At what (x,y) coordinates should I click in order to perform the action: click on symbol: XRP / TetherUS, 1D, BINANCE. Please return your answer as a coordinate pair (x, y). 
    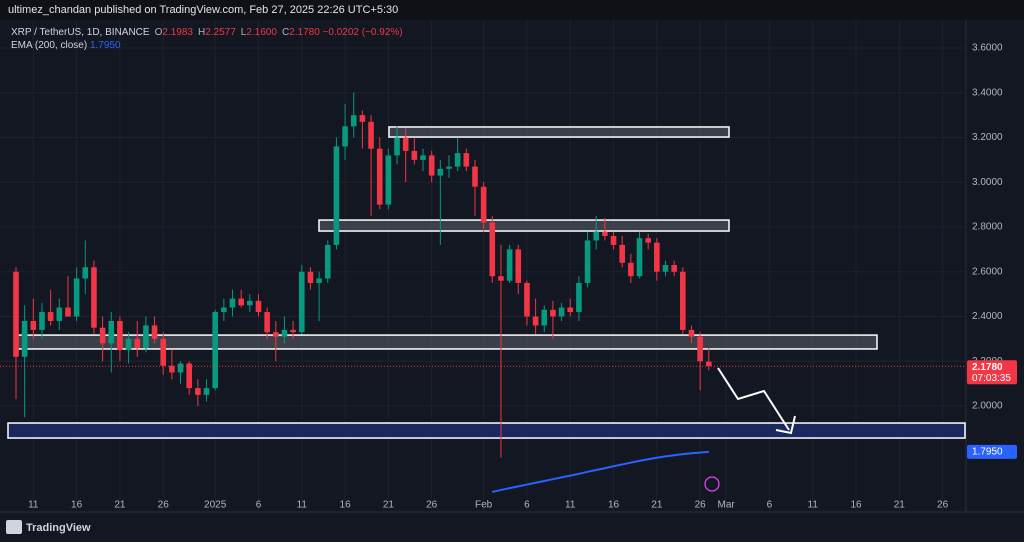
    Looking at the image, I should click on (80, 32).